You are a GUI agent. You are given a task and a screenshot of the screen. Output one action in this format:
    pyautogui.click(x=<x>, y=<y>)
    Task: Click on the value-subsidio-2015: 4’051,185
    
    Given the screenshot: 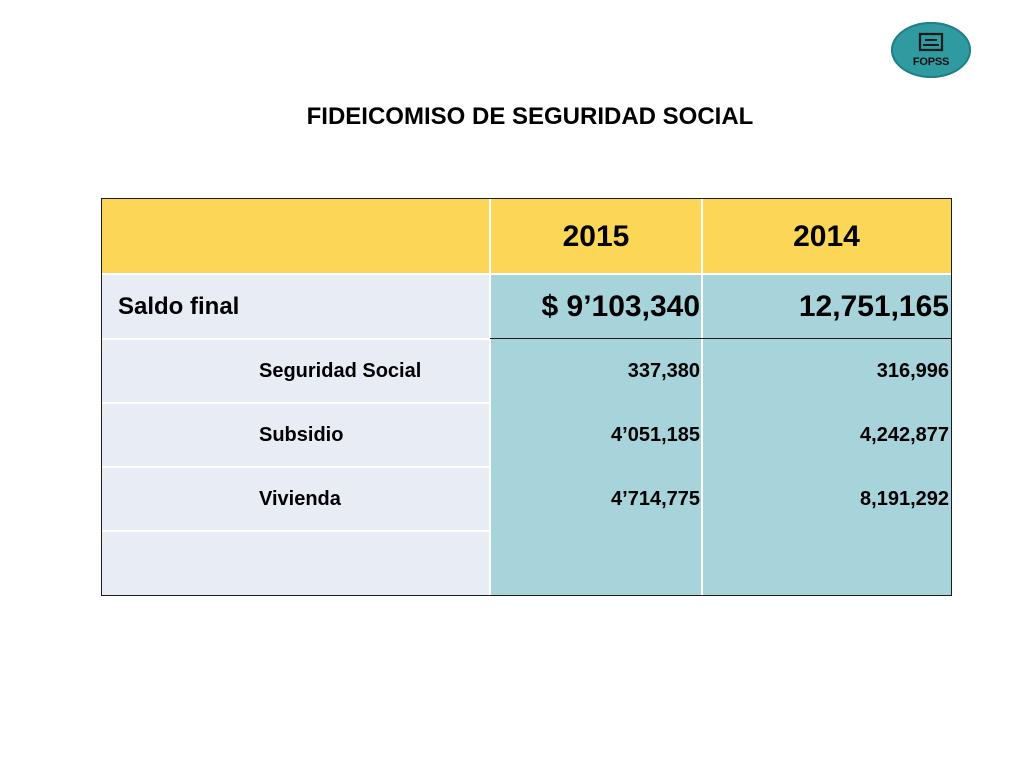 What is the action you would take?
    pyautogui.click(x=596, y=435)
    